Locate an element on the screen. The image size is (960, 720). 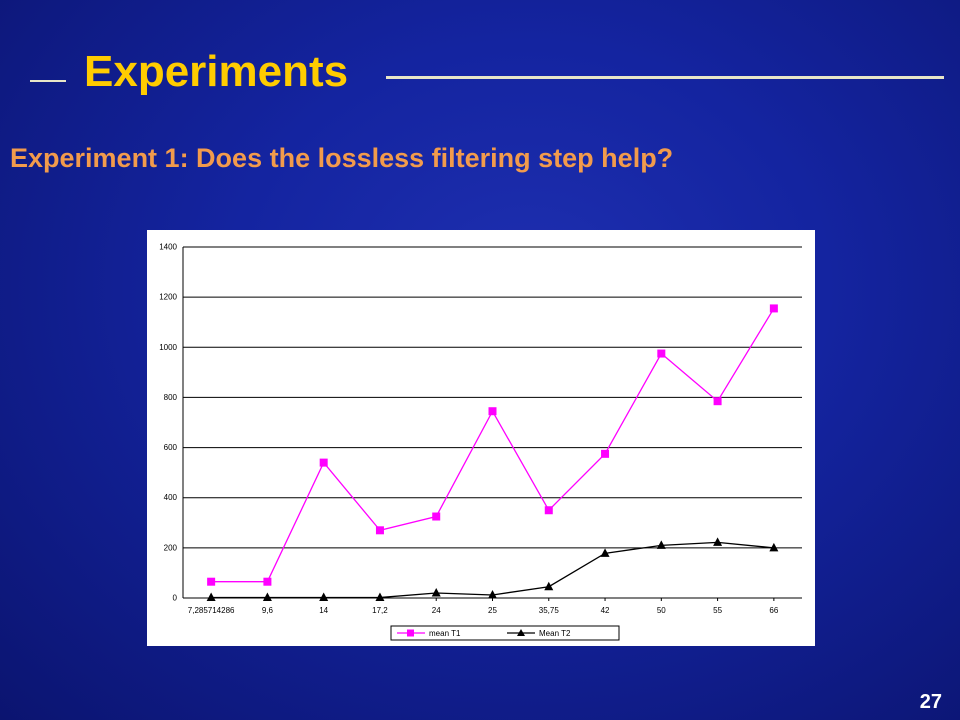
page-number: 27 is located at coordinates (930, 702).